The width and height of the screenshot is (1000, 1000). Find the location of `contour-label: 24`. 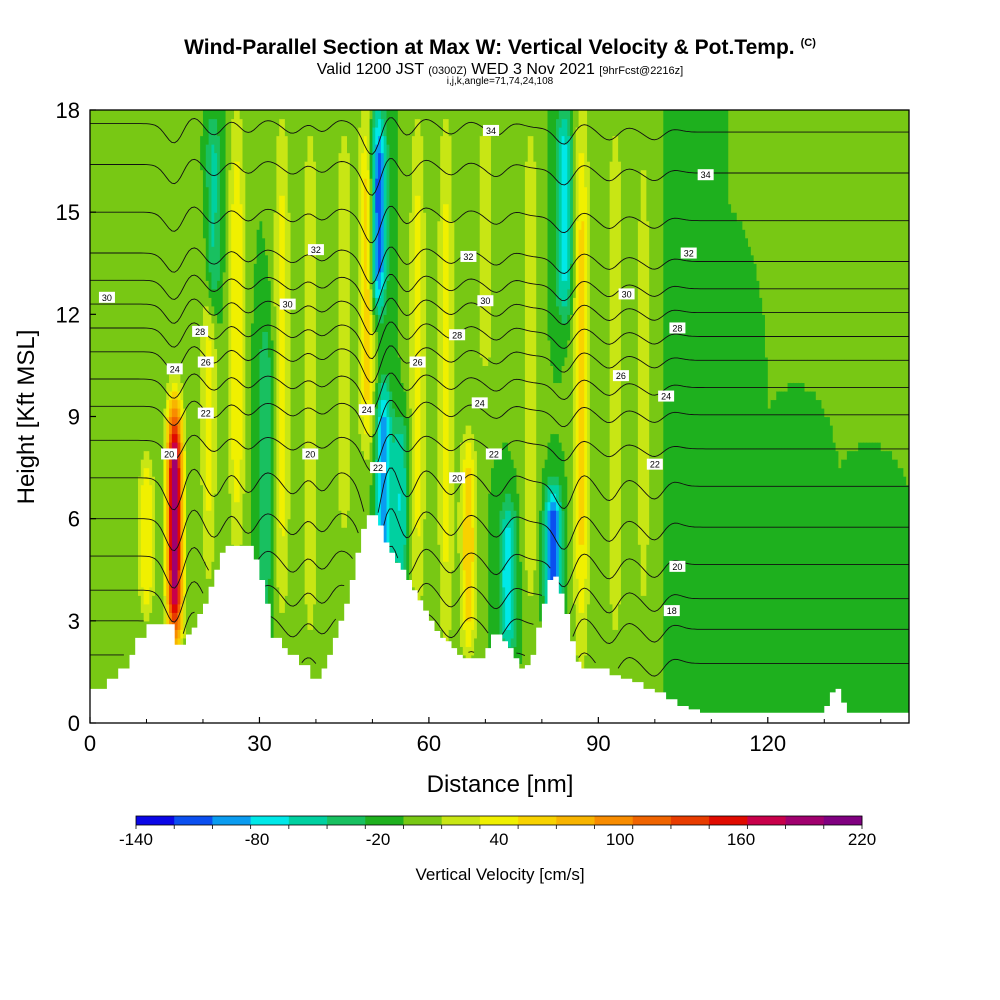

contour-label: 24 is located at coordinates (480, 403).